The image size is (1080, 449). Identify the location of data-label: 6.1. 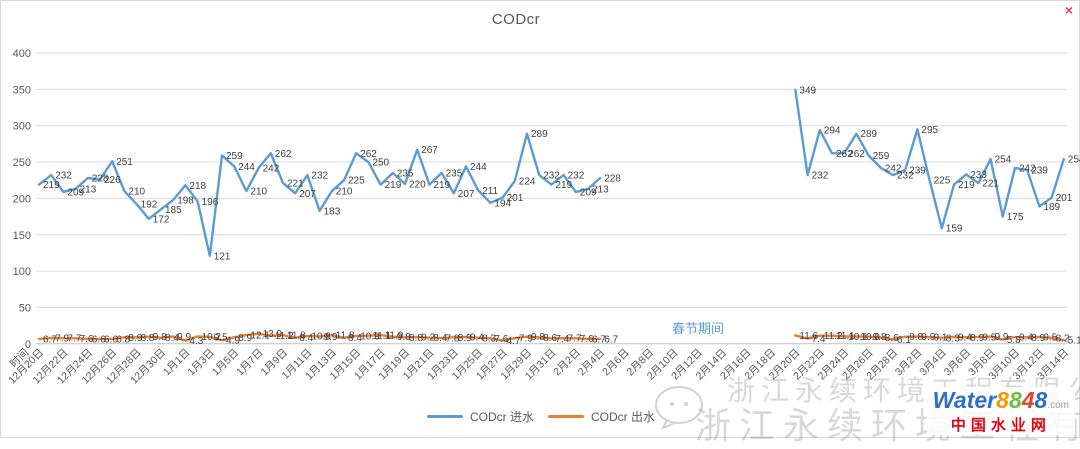
(904, 340).